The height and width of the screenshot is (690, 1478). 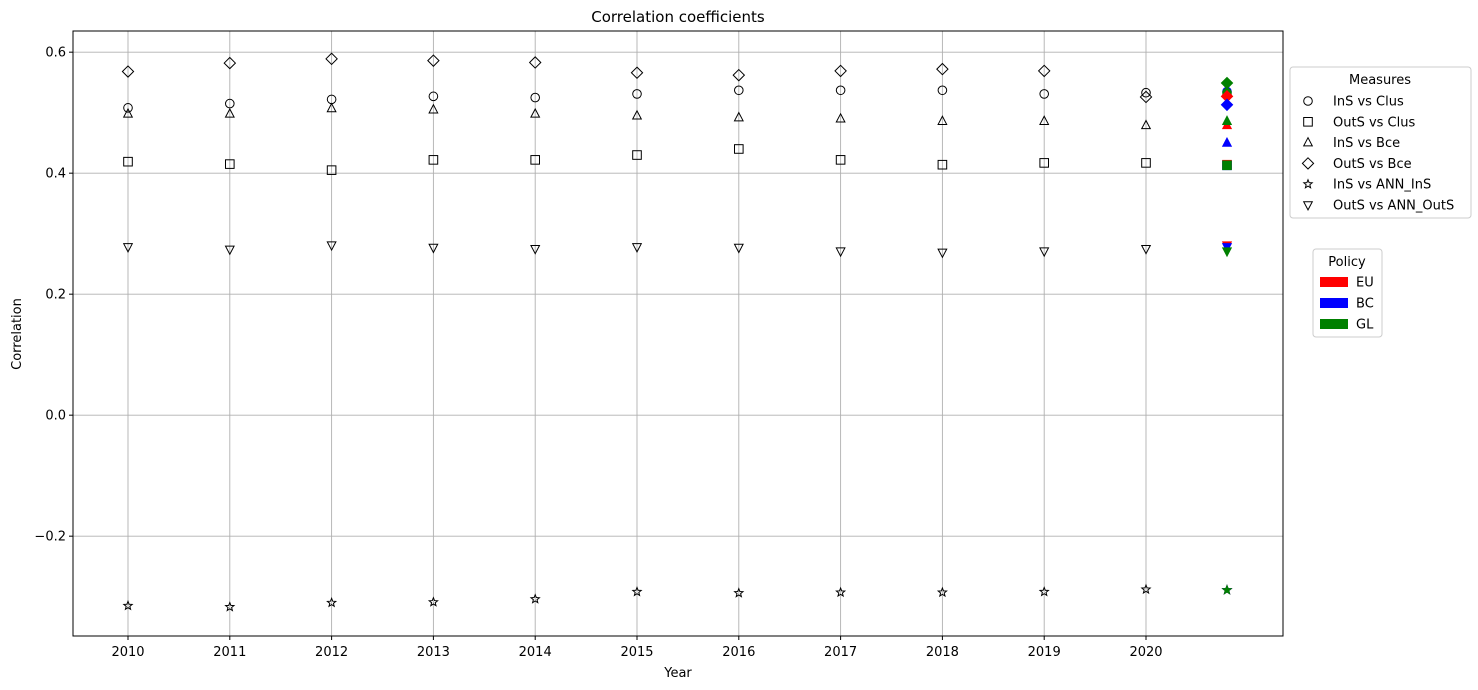 I want to click on x-tick-label: 2020, so click(x=1145, y=652).